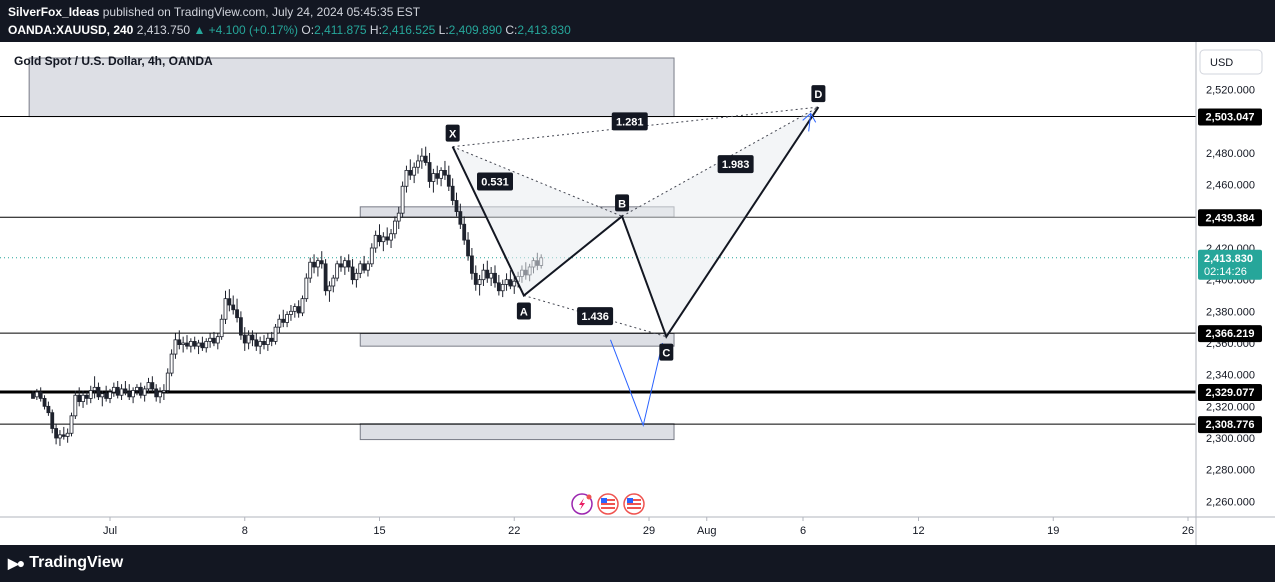 The height and width of the screenshot is (582, 1275). Describe the element at coordinates (1230, 376) in the screenshot. I see `price-tick-label: 2,340.000` at that location.